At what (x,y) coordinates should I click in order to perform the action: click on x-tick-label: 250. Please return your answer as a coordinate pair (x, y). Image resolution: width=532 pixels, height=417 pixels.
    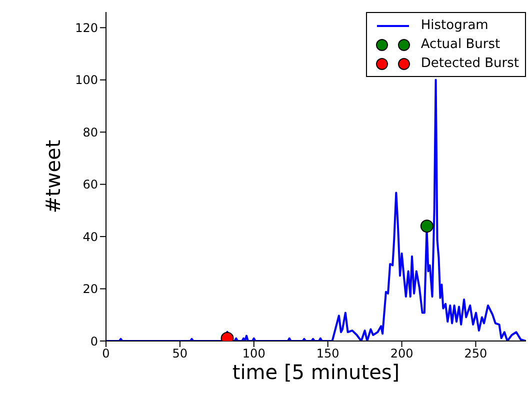
    Looking at the image, I should click on (476, 353).